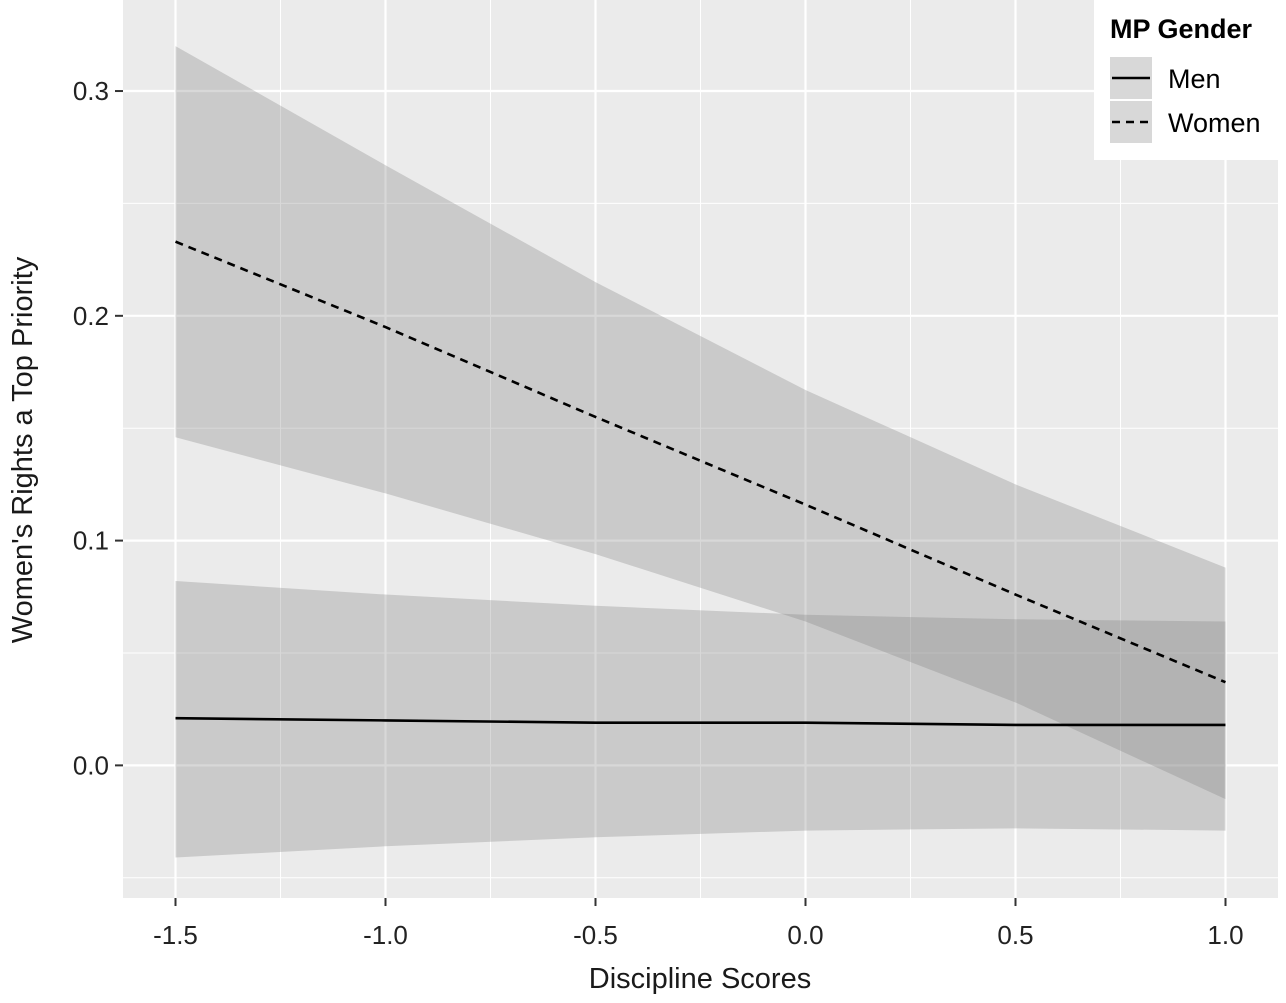 The height and width of the screenshot is (1003, 1286). Describe the element at coordinates (1225, 935) in the screenshot. I see `x-tick-label: 1.0` at that location.